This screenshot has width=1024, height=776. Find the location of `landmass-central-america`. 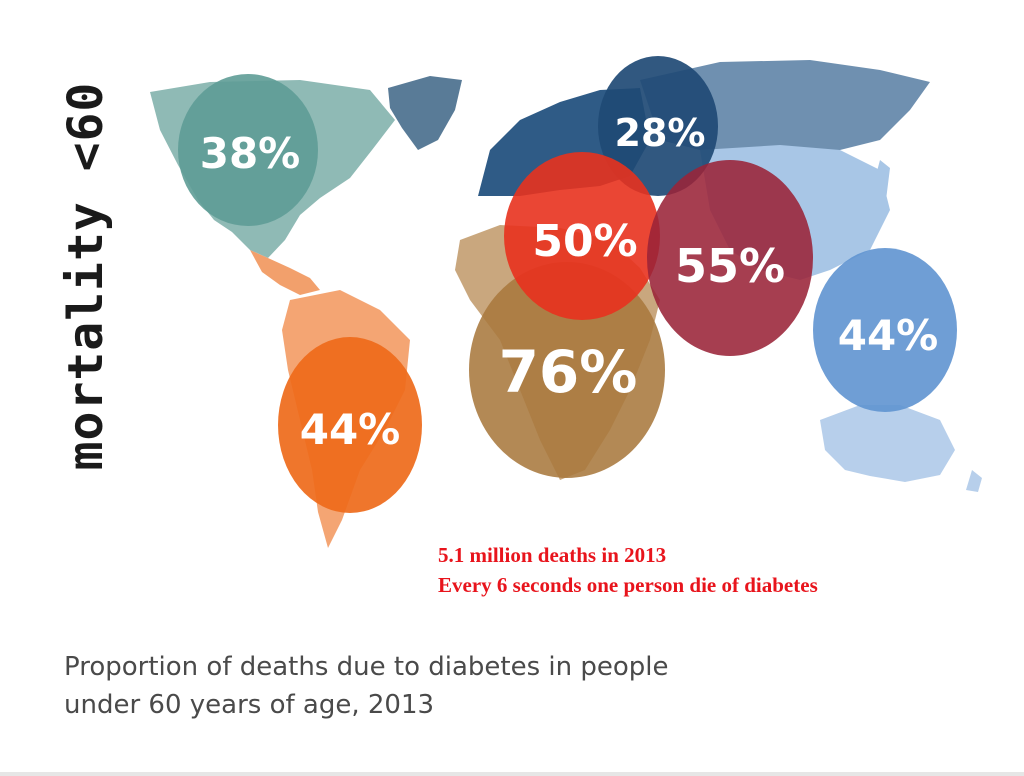

landmass-central-america is located at coordinates (285, 272).